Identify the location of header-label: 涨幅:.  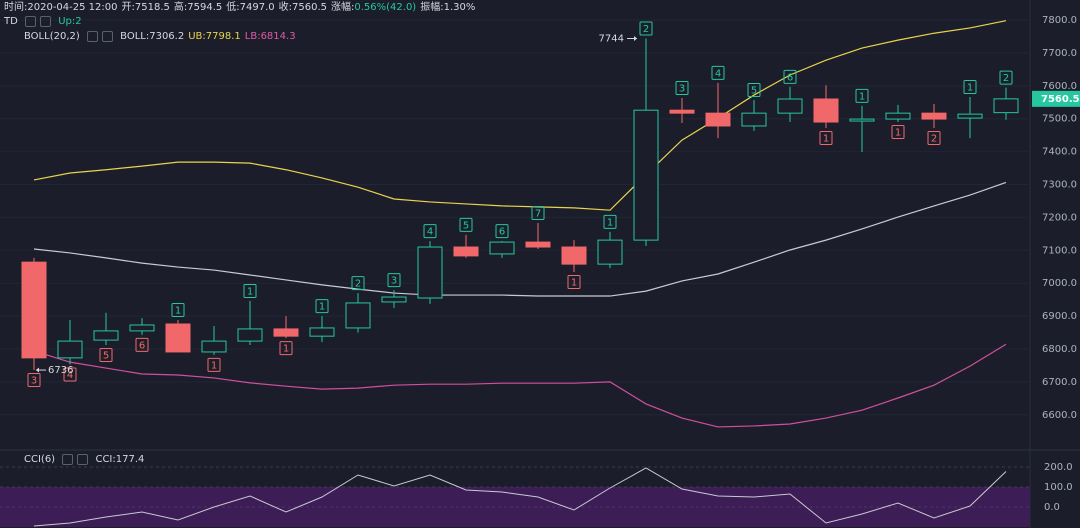
(343, 7).